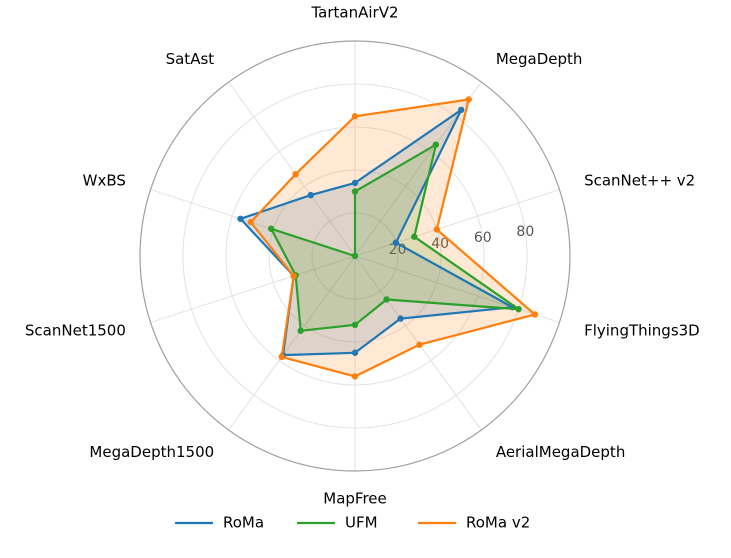 This screenshot has height=558, width=731. I want to click on category-label: MegaDepth1500, so click(151, 452).